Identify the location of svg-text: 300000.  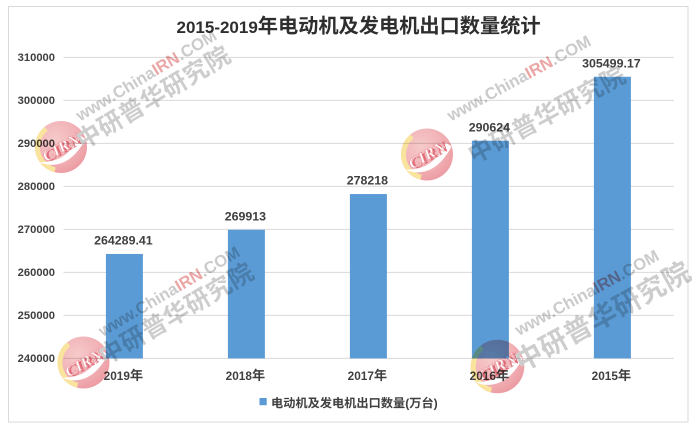
(36, 101).